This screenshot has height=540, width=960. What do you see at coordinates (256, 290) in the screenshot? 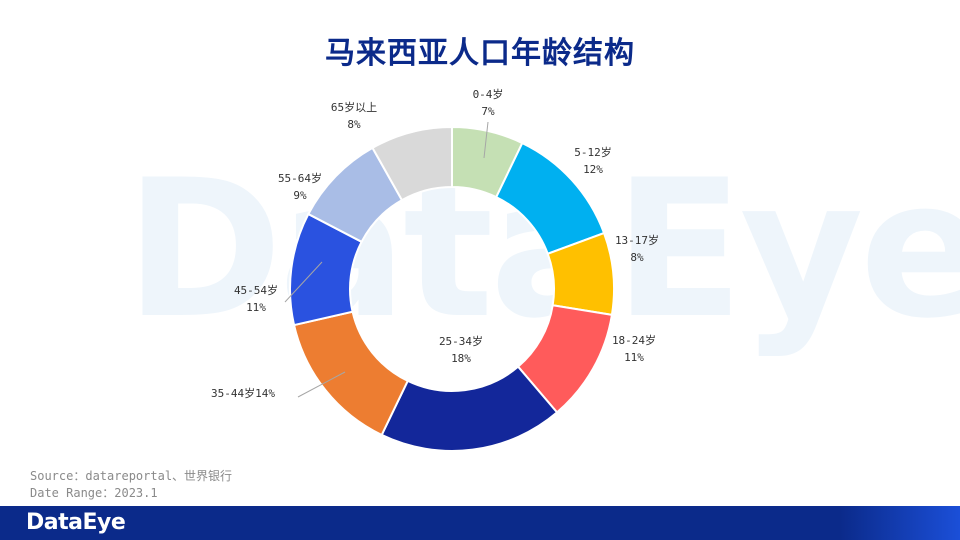
I see `category-label-6: 45-54岁` at bounding box center [256, 290].